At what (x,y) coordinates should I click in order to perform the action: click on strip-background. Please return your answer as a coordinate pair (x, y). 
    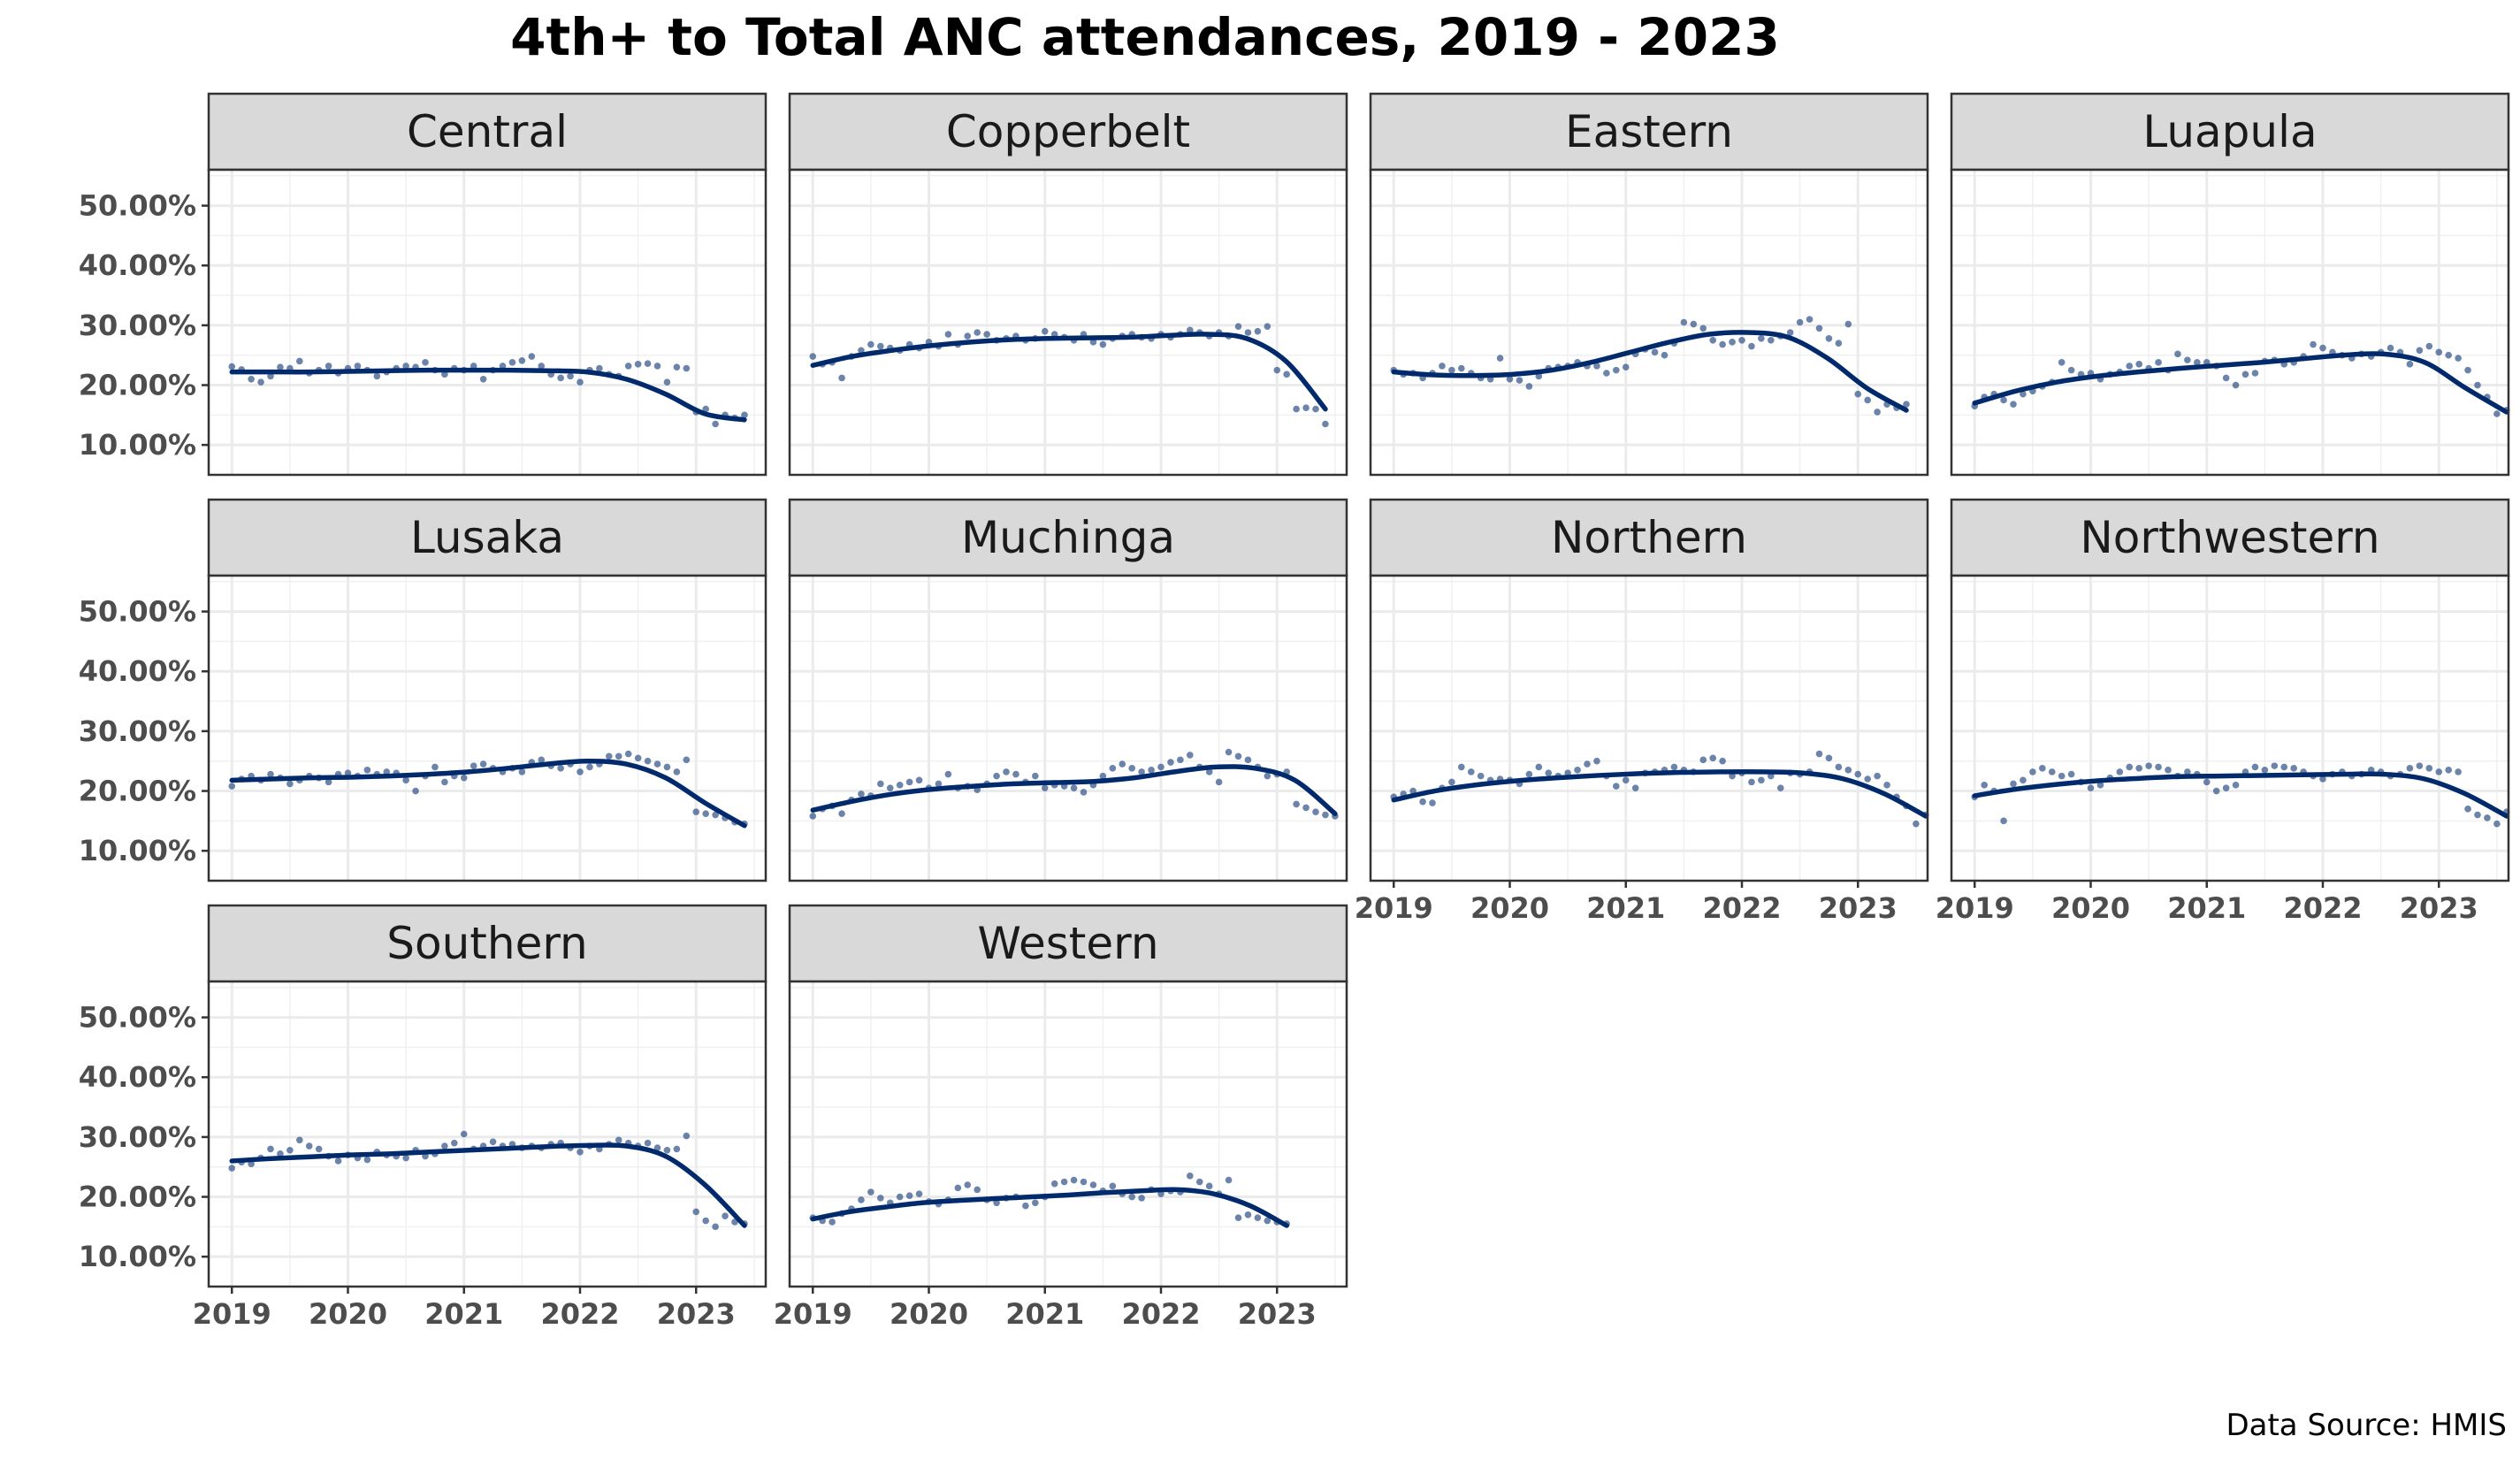
    Looking at the image, I should click on (1649, 132).